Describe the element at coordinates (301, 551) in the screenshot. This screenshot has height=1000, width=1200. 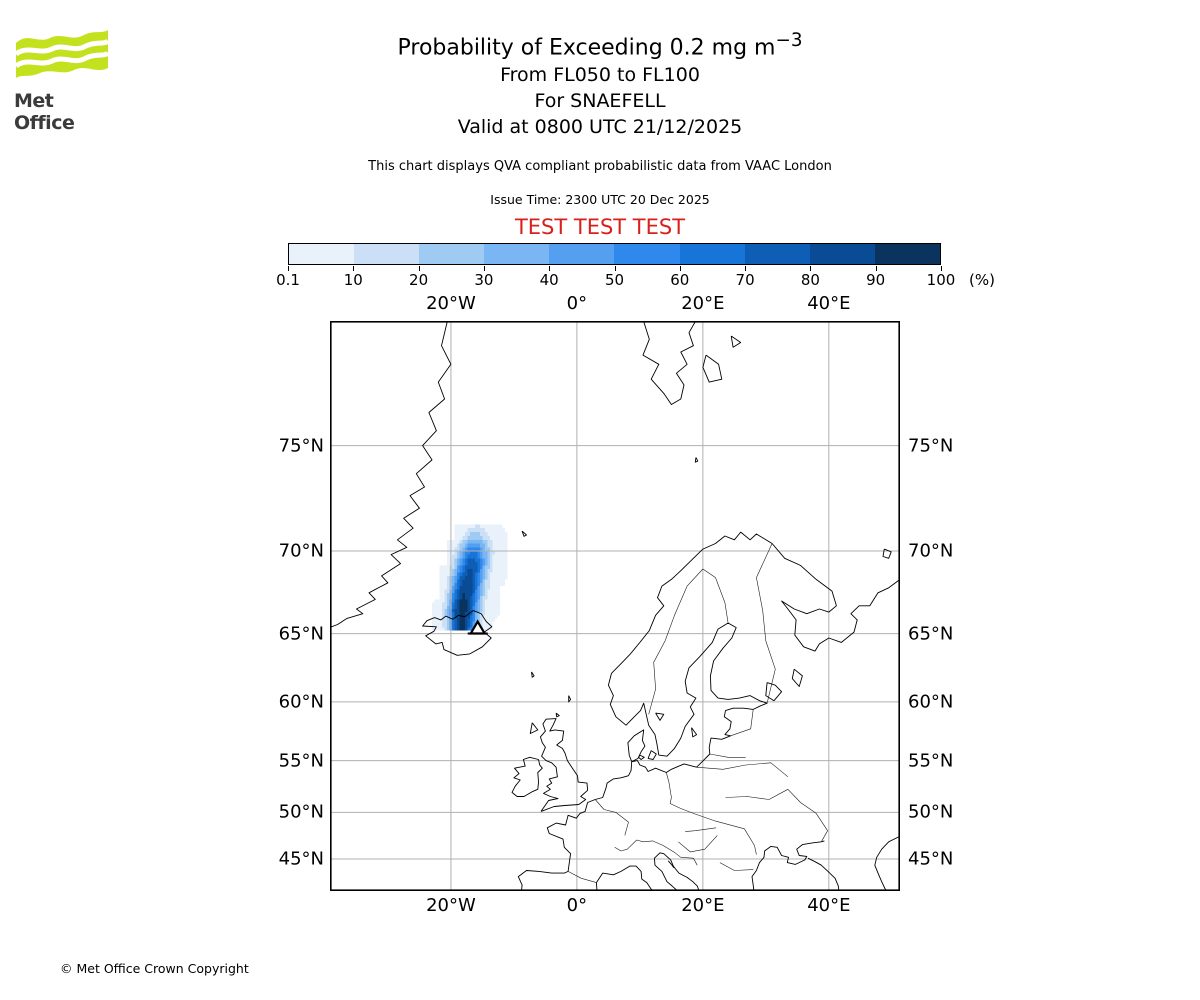
I see `axis-tick-label: 70°N` at that location.